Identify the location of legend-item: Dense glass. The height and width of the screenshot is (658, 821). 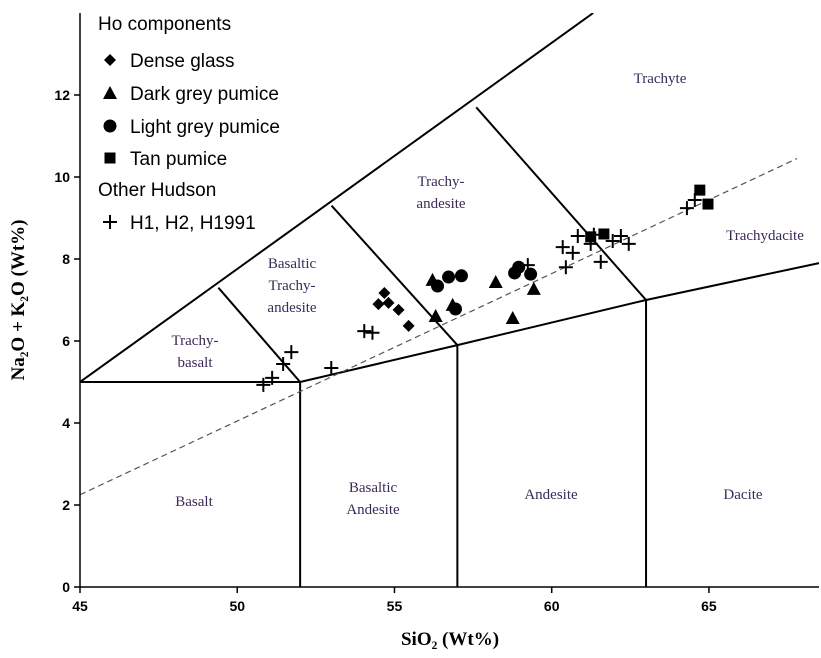
(169, 61).